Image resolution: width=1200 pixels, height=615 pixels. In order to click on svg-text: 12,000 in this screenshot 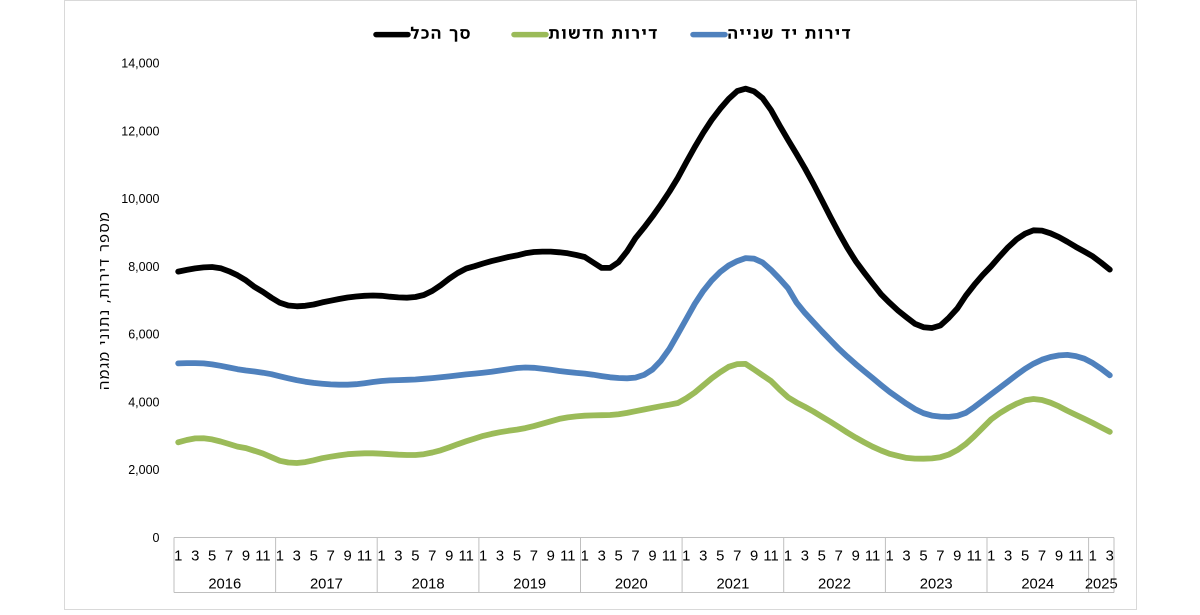, I will do `click(140, 131)`.